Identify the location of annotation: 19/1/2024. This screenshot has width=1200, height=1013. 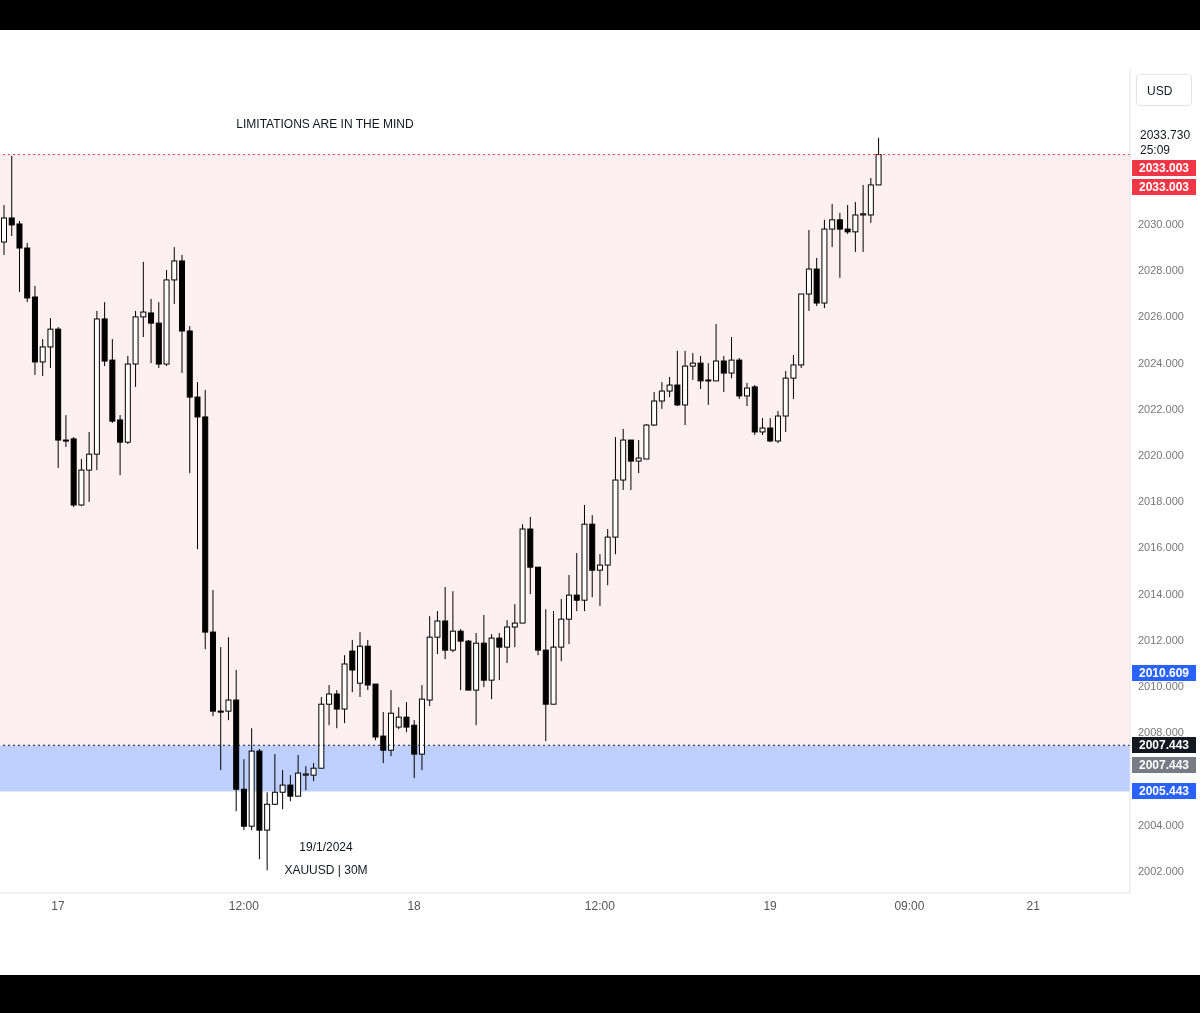
(326, 847).